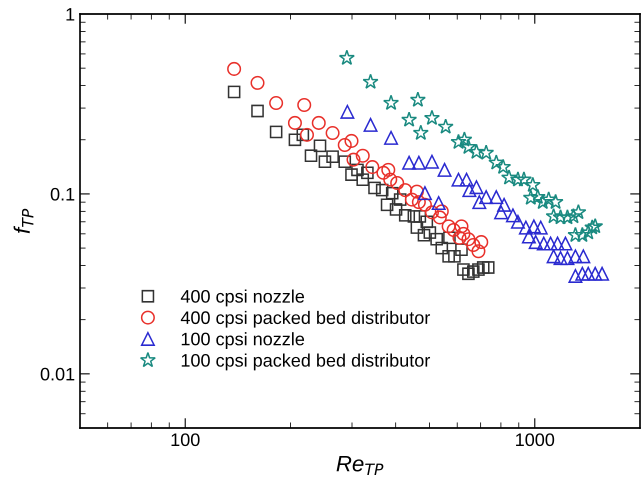  I want to click on legend-label: 100 cpsi packed bed distributor, so click(306, 362).